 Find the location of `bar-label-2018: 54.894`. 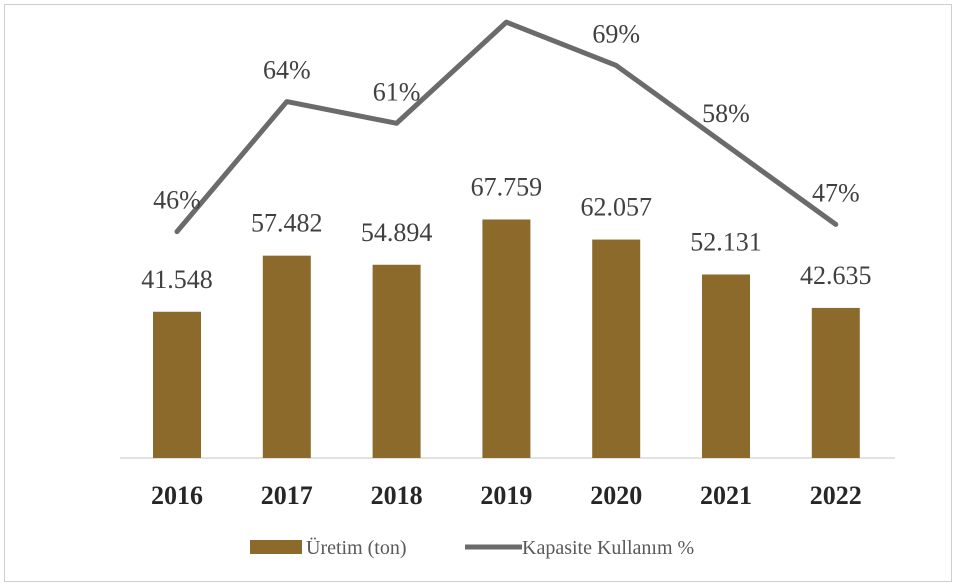

bar-label-2018: 54.894 is located at coordinates (397, 232).